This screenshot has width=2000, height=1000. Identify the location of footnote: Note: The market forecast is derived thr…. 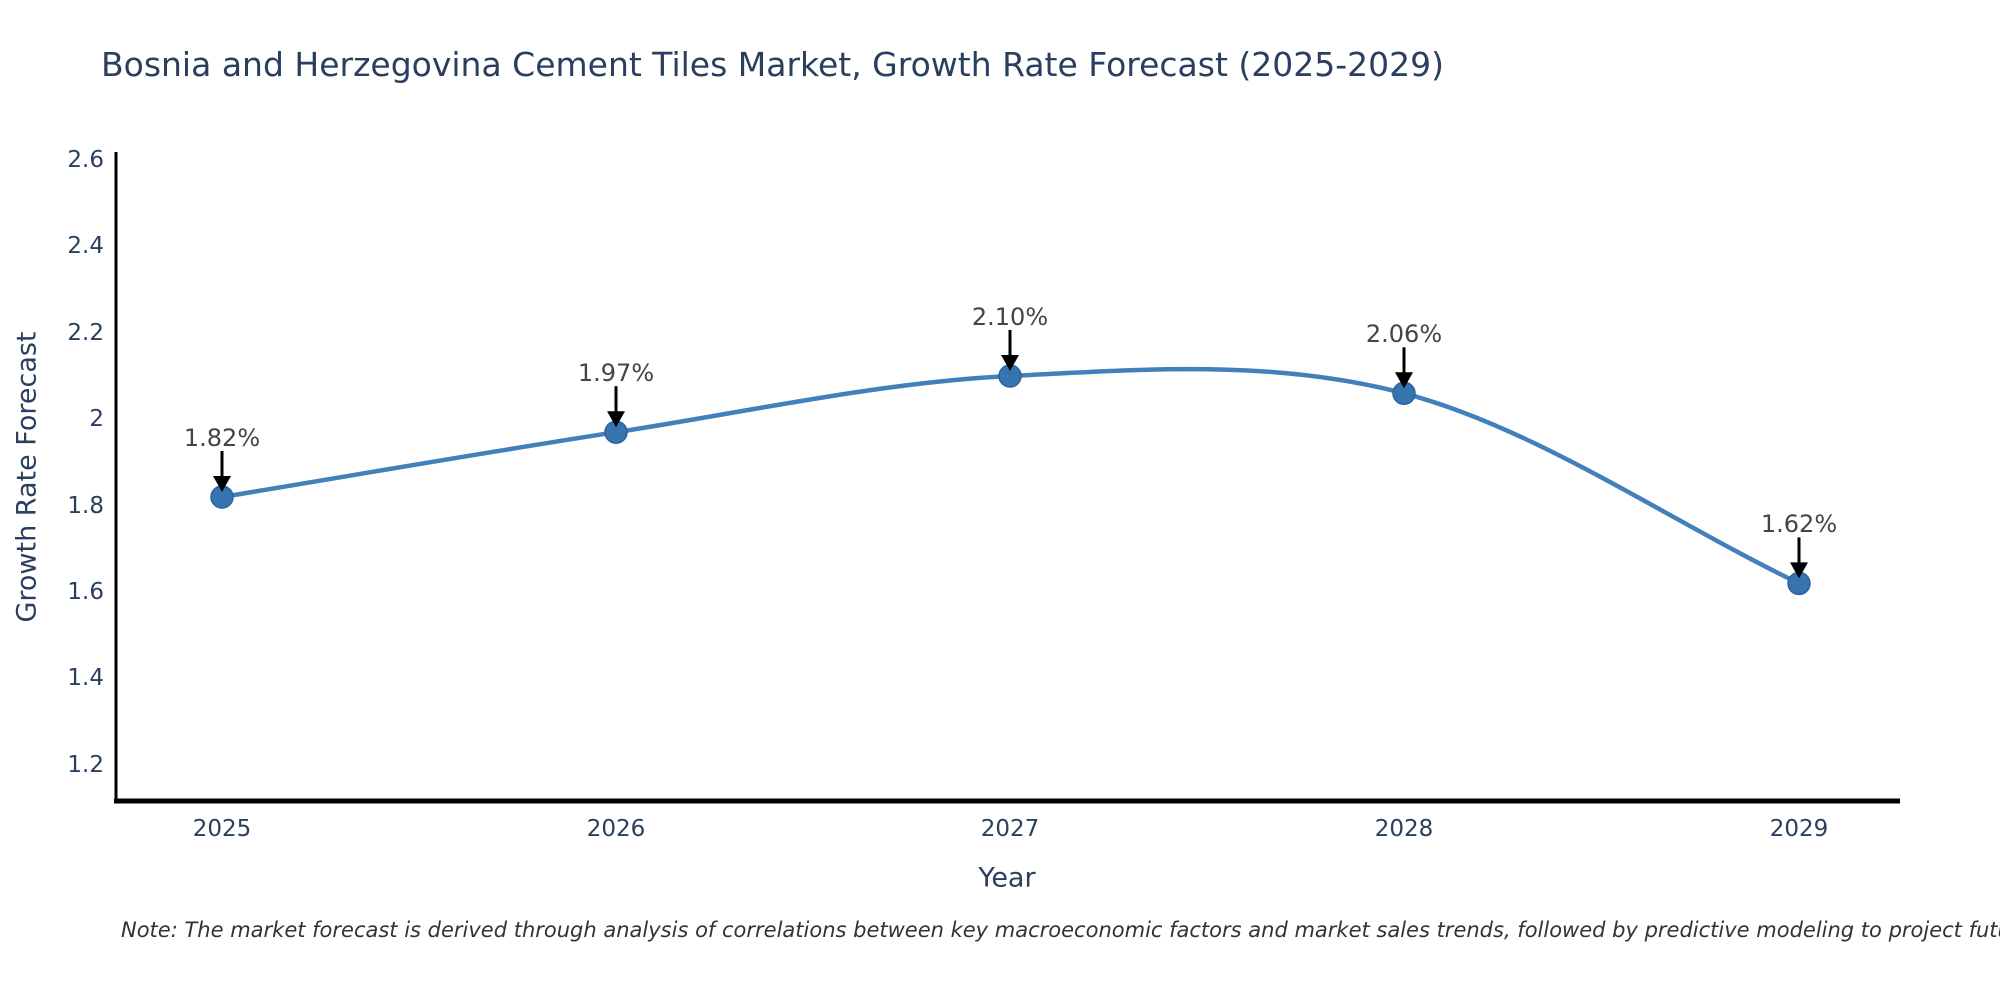
(1060, 930).